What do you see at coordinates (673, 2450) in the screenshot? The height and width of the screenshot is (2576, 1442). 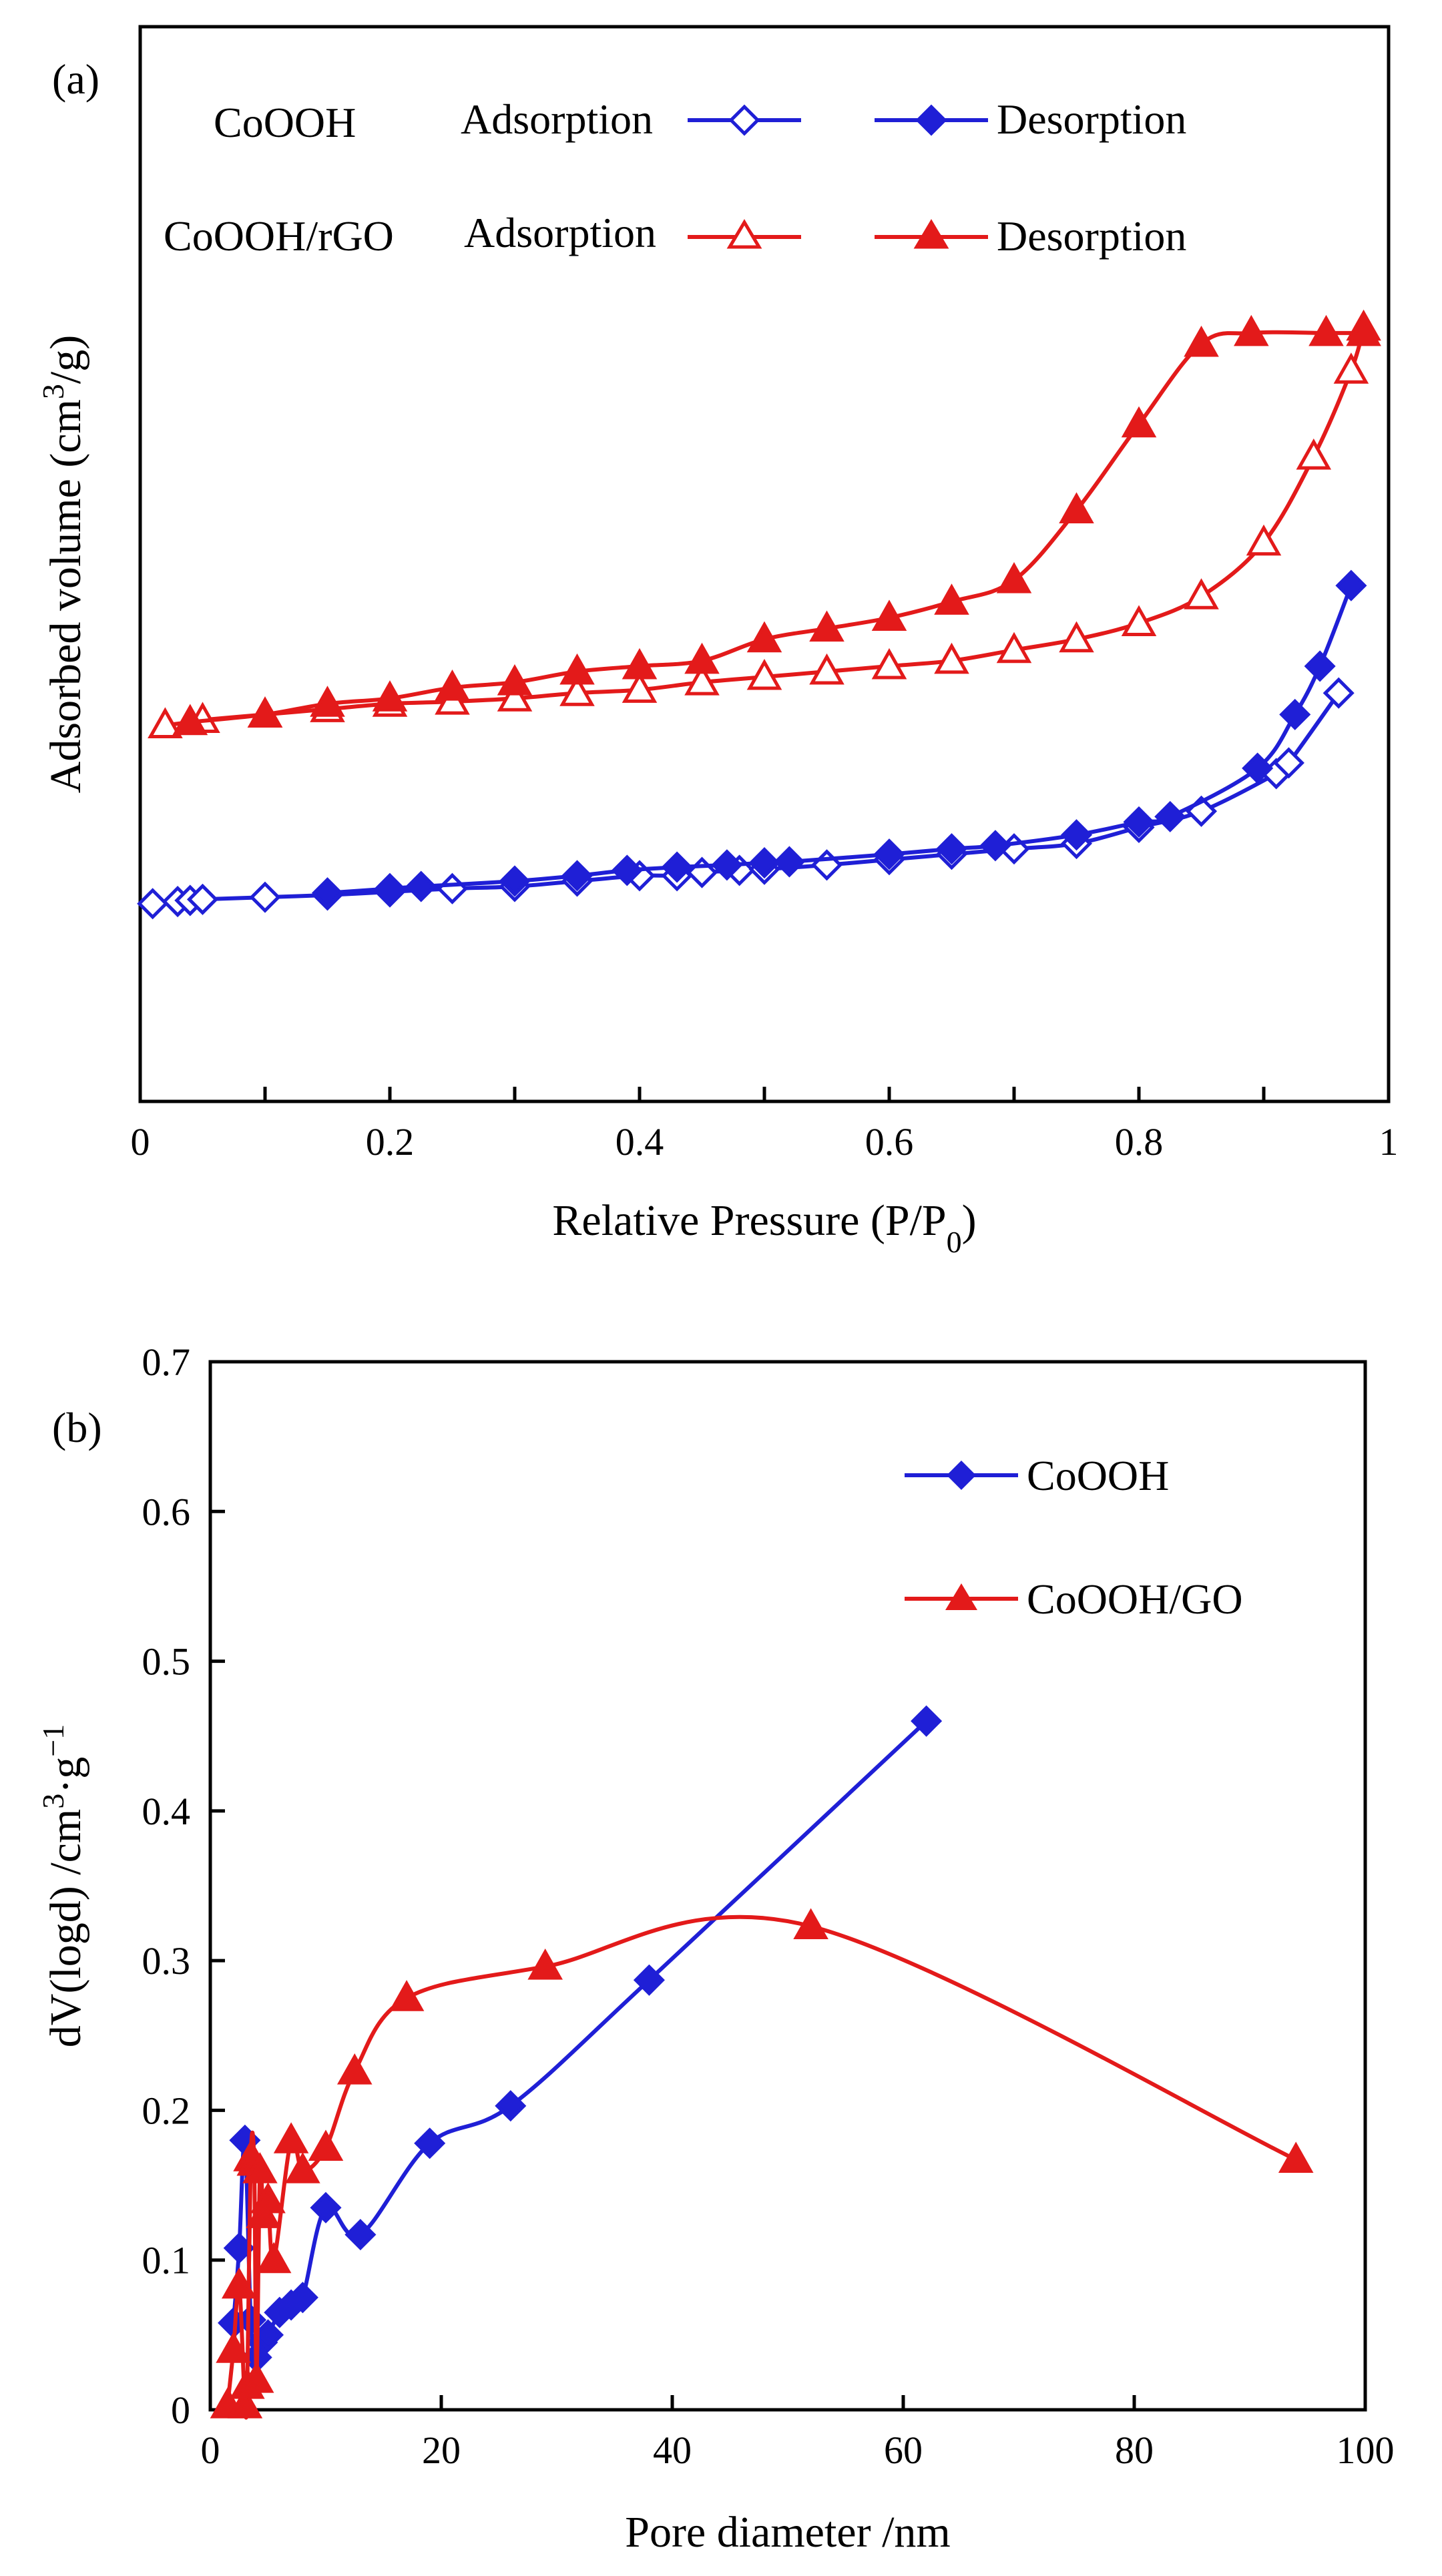 I see `x-tick-label: 40` at bounding box center [673, 2450].